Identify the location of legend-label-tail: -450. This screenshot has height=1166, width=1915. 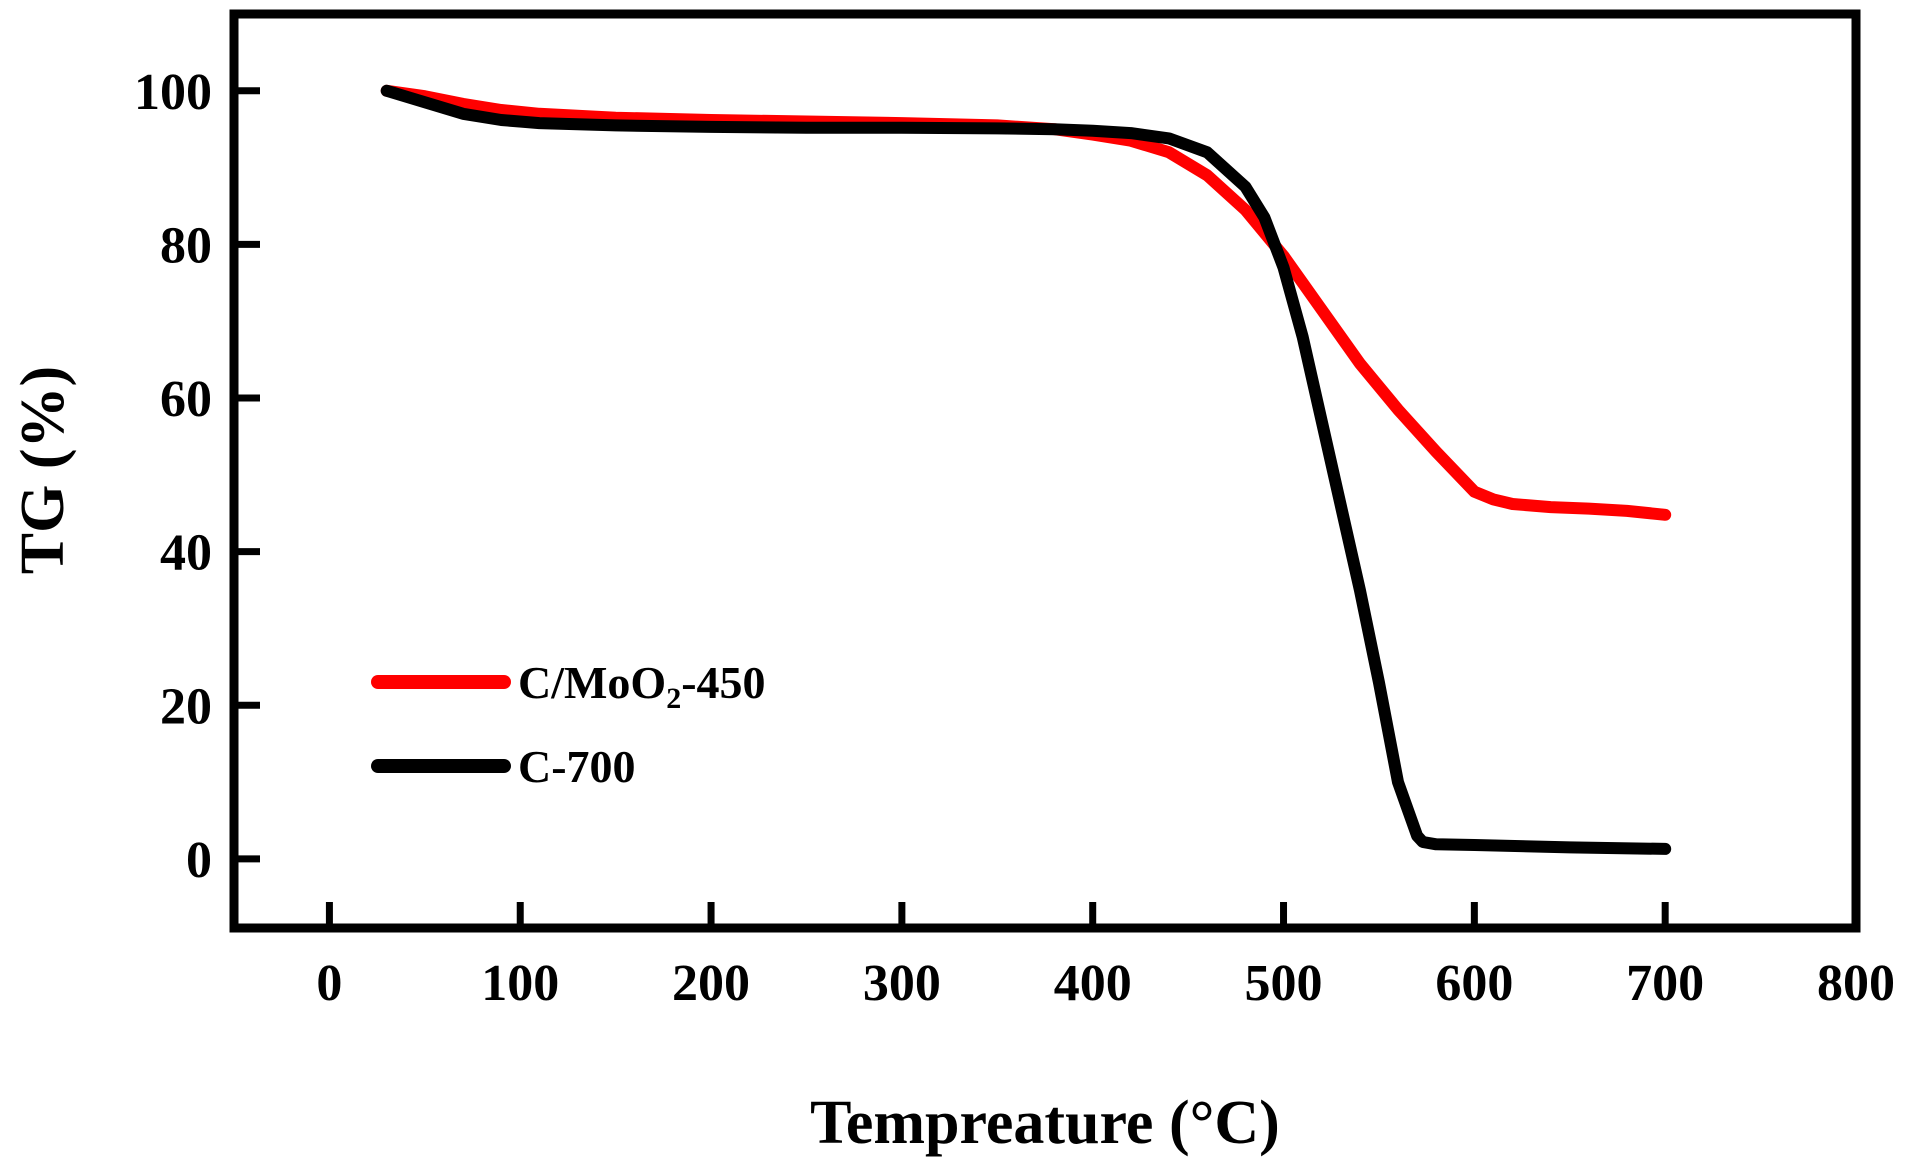
(723, 682).